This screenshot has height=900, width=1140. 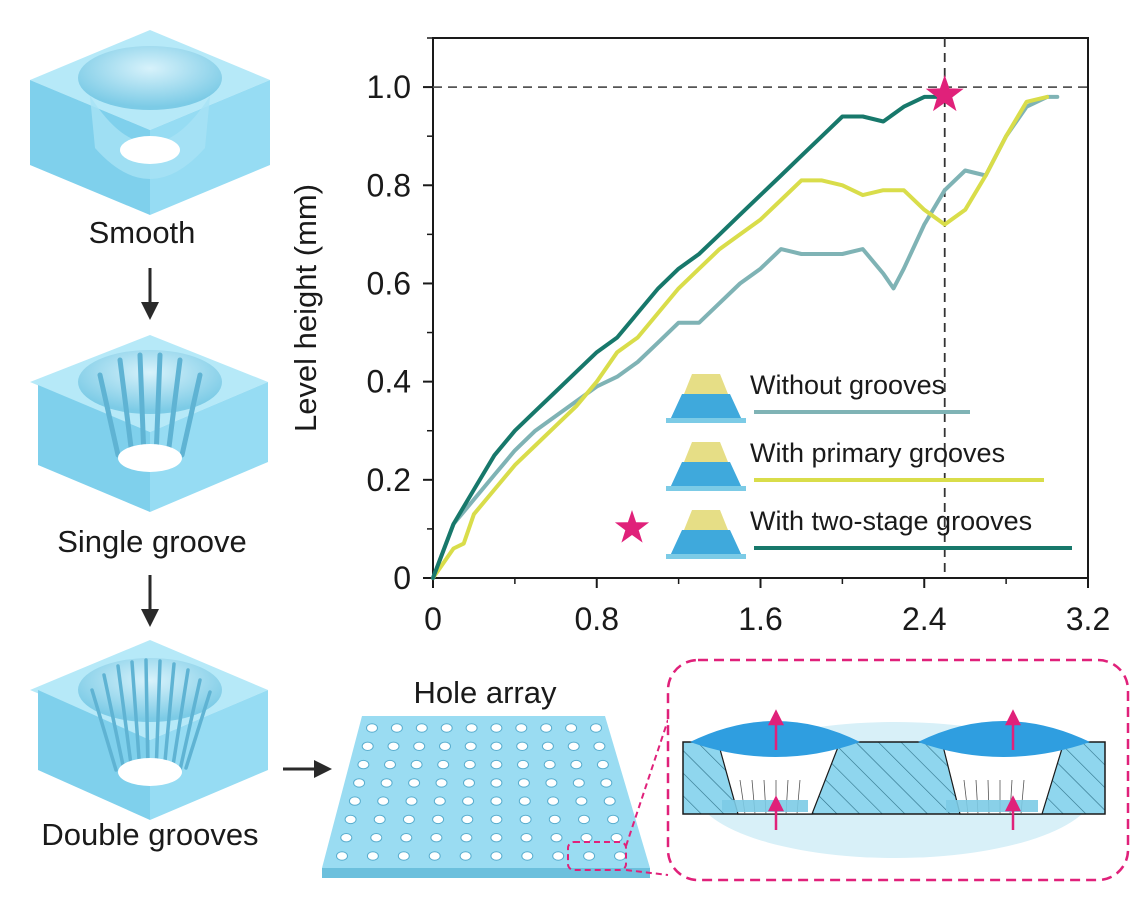 I want to click on label-double-grooves: Double grooves, so click(x=149, y=834).